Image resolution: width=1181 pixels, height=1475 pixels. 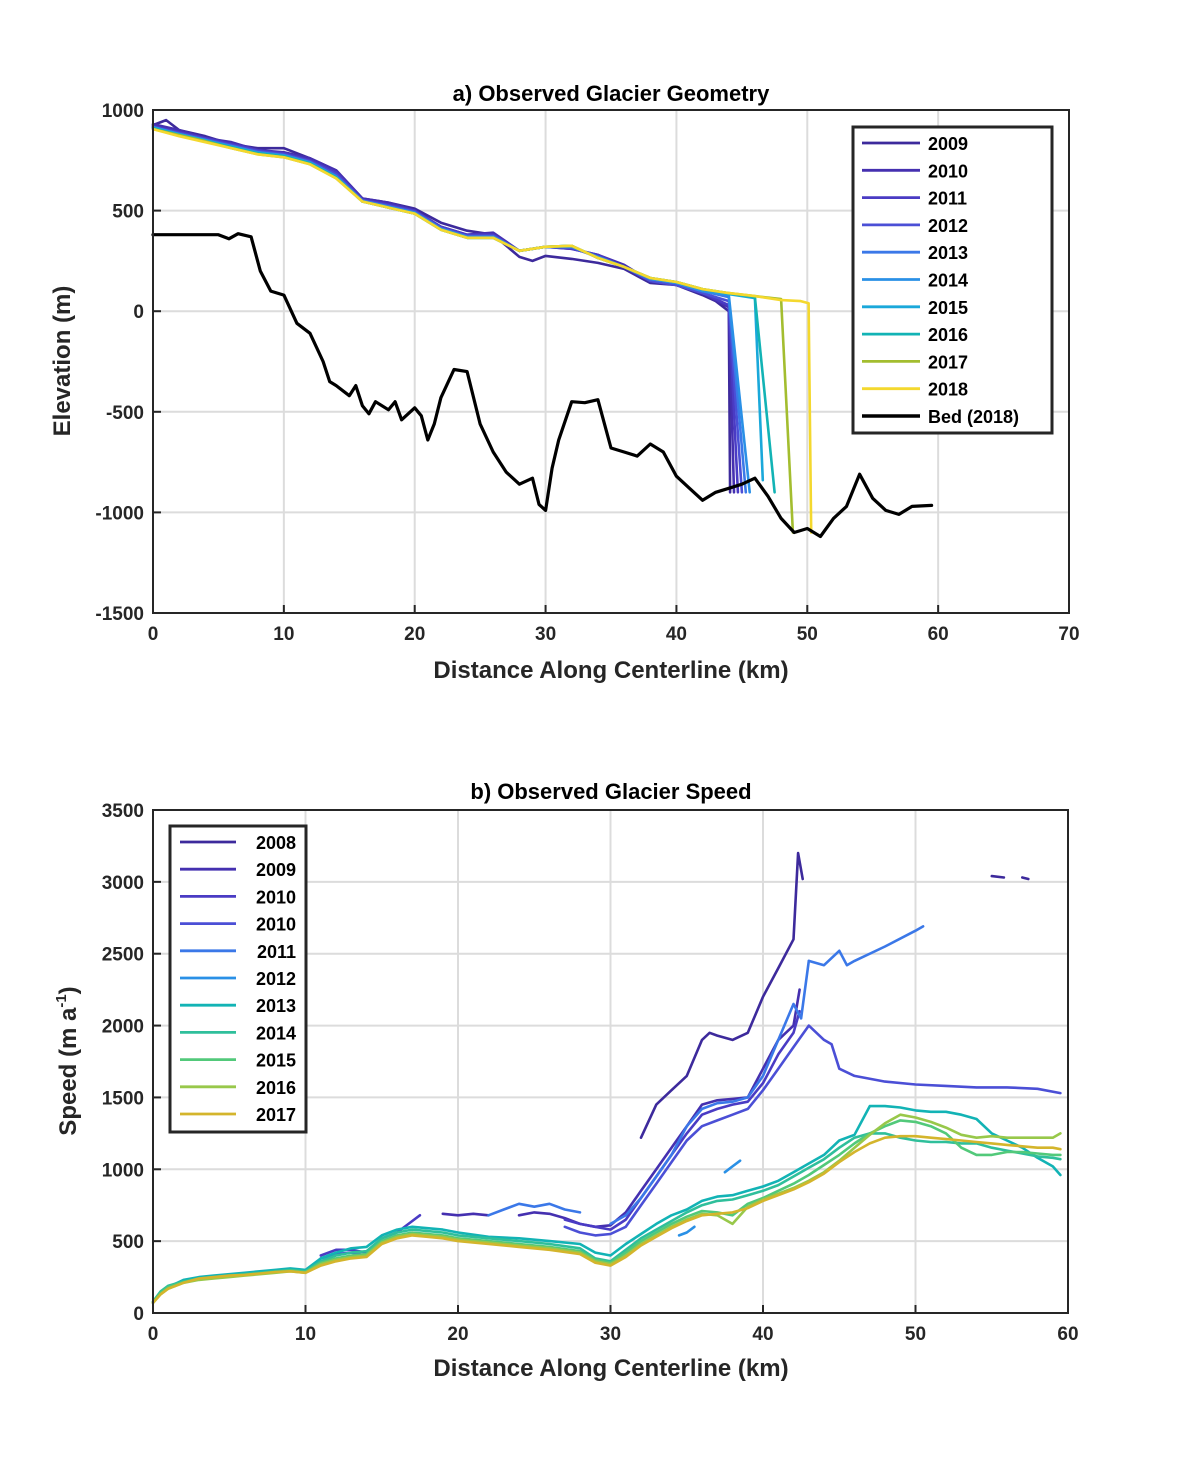 What do you see at coordinates (61, 1000) in the screenshot?
I see `panel-b-ylabel-sup: -1` at bounding box center [61, 1000].